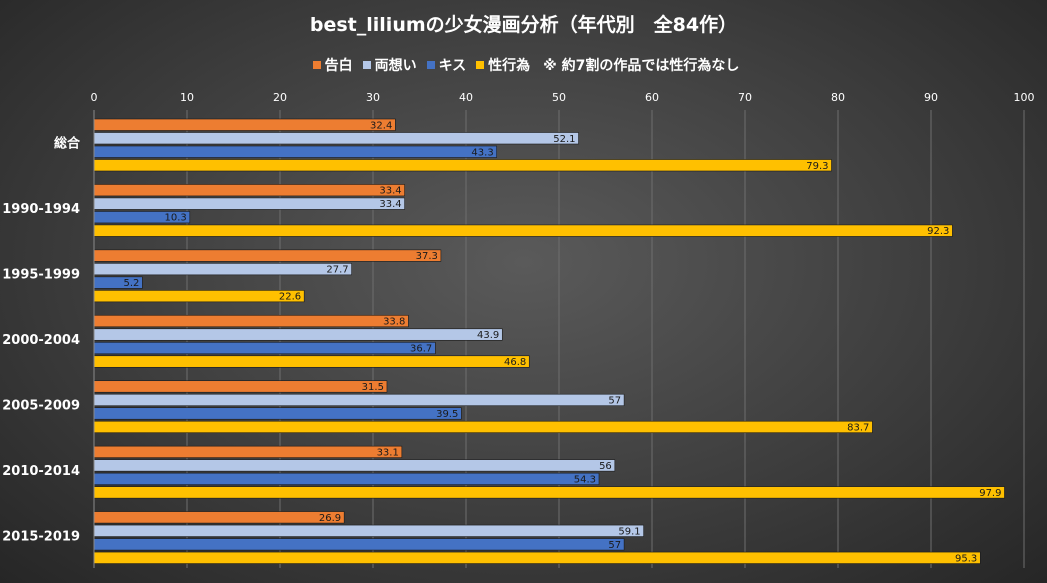 This screenshot has height=583, width=1047. Describe the element at coordinates (337, 270) in the screenshot. I see `data-label: 27.7` at that location.